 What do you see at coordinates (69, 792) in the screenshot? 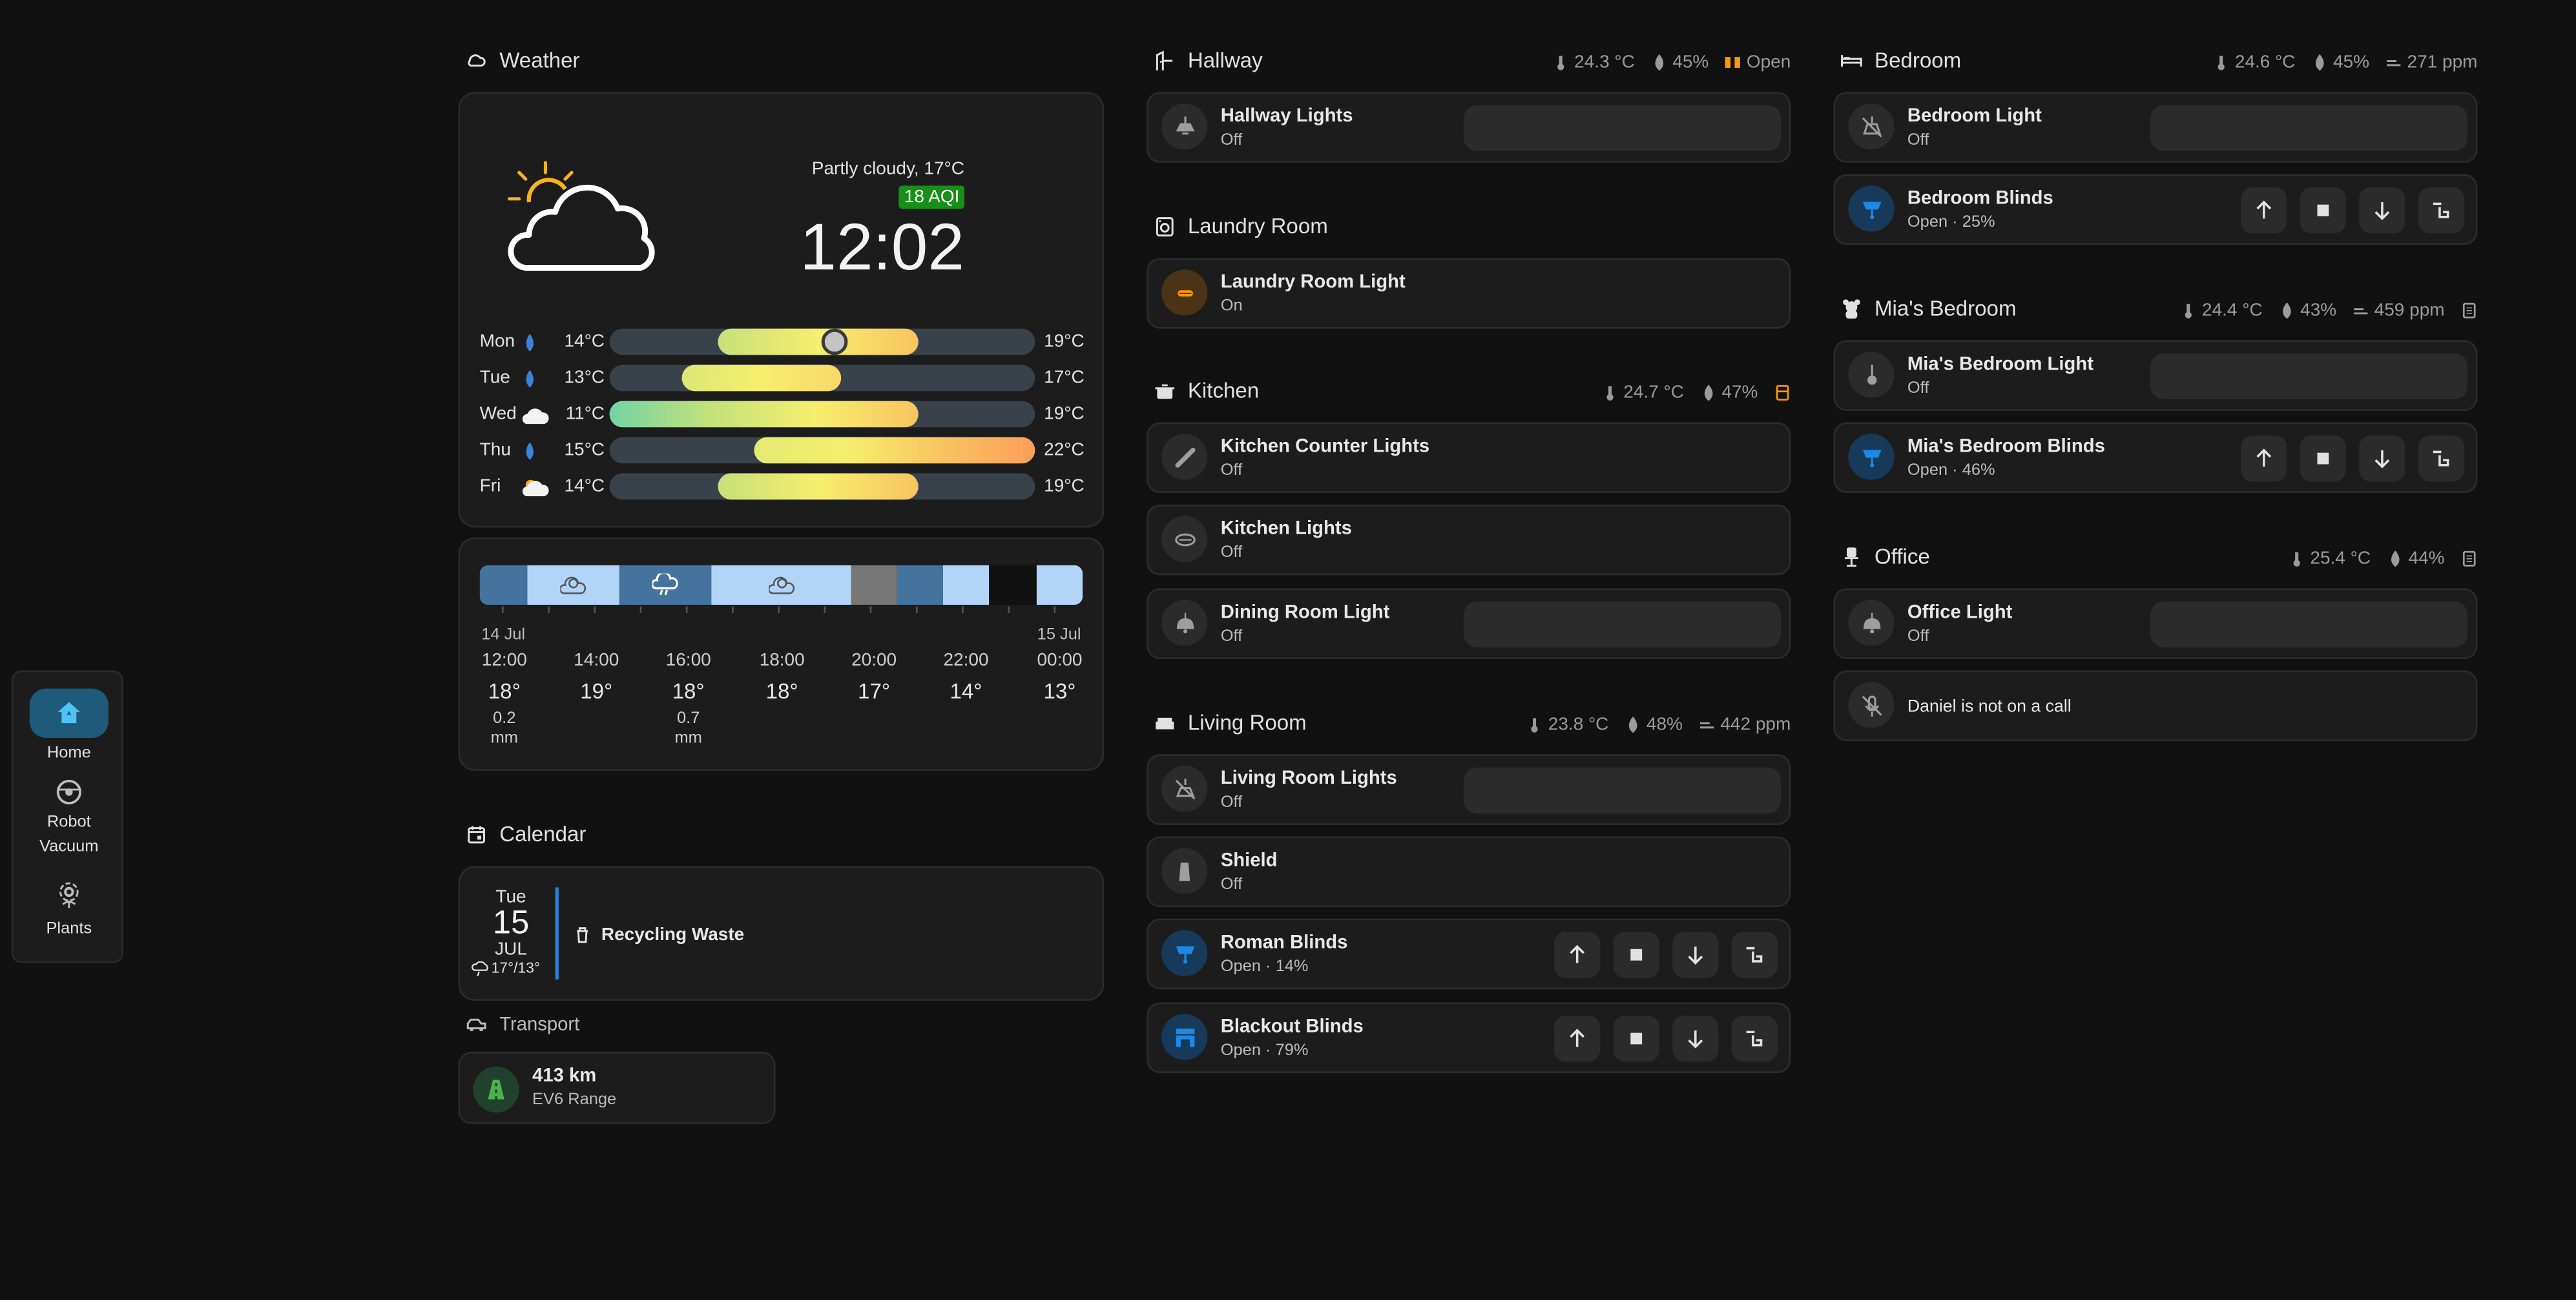
I see `robot-vacuum-icon` at bounding box center [69, 792].